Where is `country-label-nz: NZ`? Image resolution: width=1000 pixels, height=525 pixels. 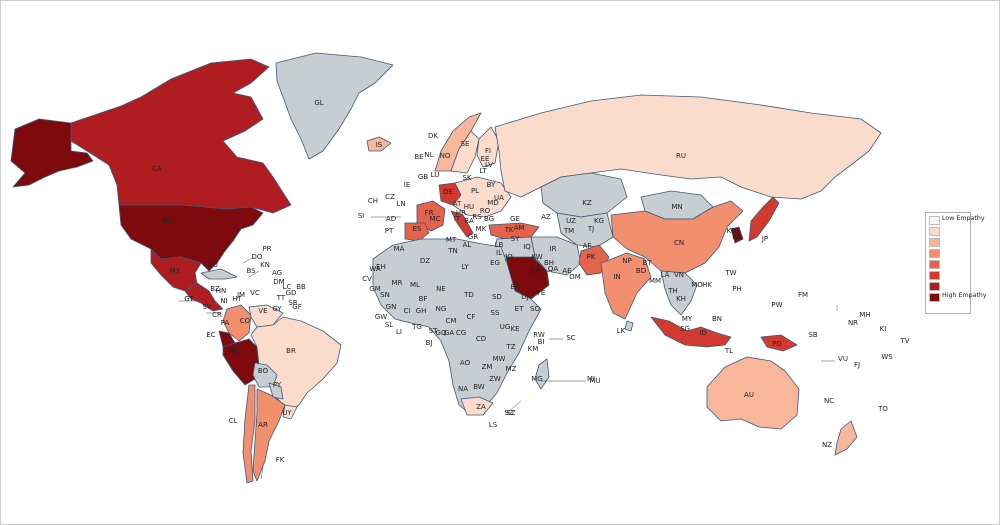
country-label-nz: NZ is located at coordinates (827, 445).